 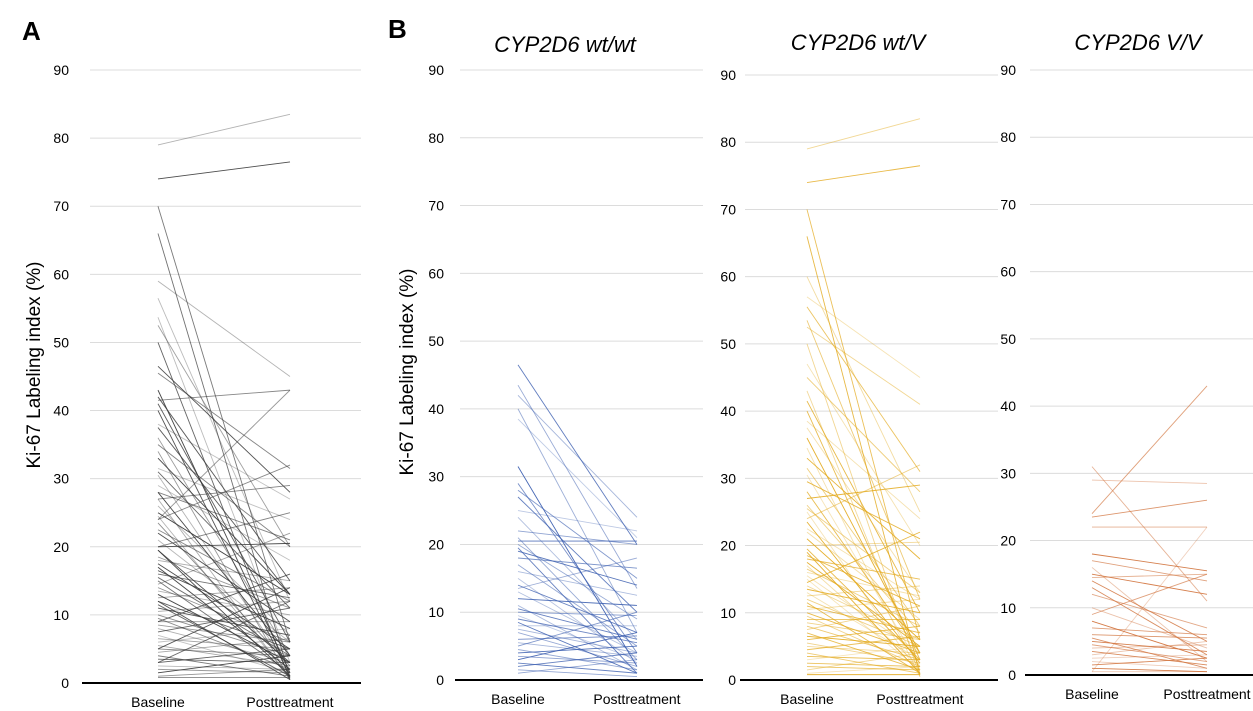 What do you see at coordinates (1008, 204) in the screenshot?
I see `y-tick-label: 70` at bounding box center [1008, 204].